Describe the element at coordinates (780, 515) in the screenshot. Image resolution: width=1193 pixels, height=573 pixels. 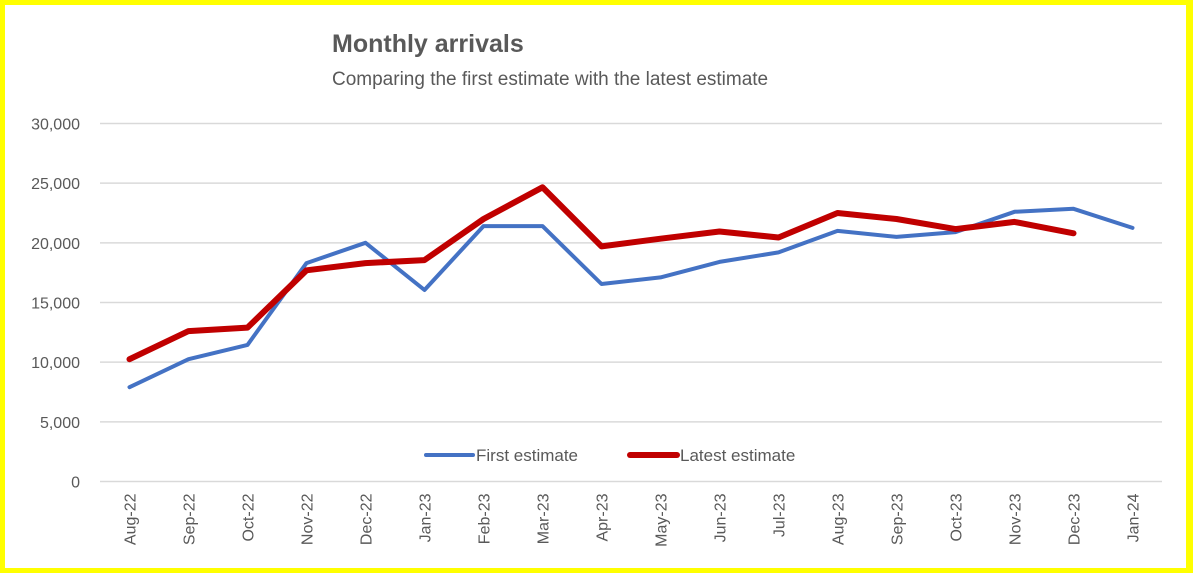
I see `x-tick-label: Jul-23` at that location.